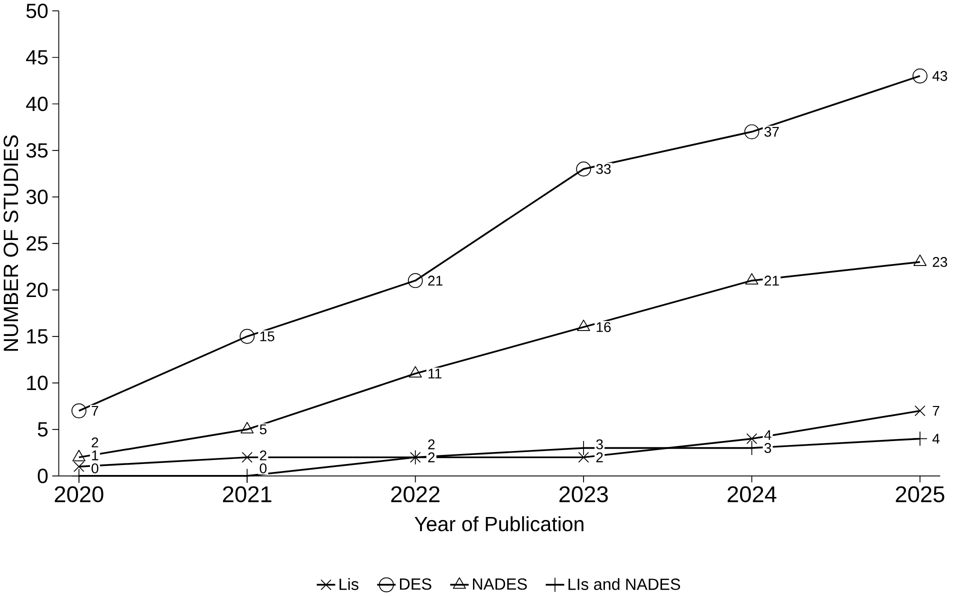  Describe the element at coordinates (583, 494) in the screenshot. I see `x-tick-label: 2023` at that location.